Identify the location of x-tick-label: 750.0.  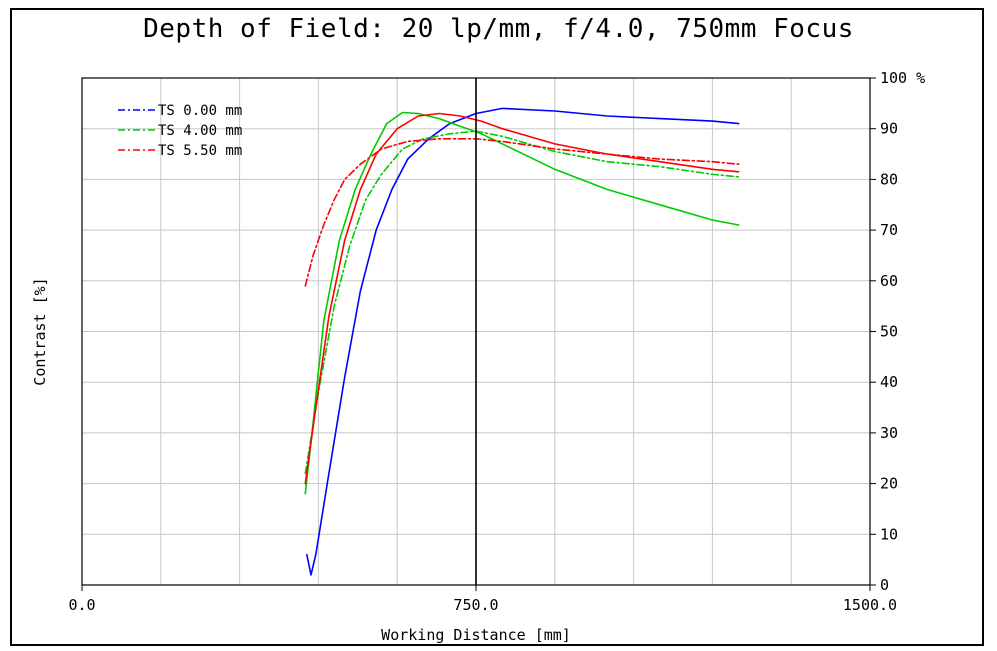
(475, 605).